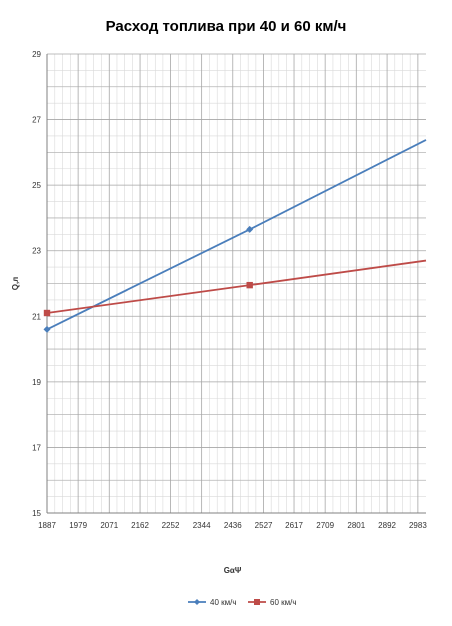 The image size is (452, 626). Describe the element at coordinates (36, 120) in the screenshot. I see `y-tick-label: 27` at that location.